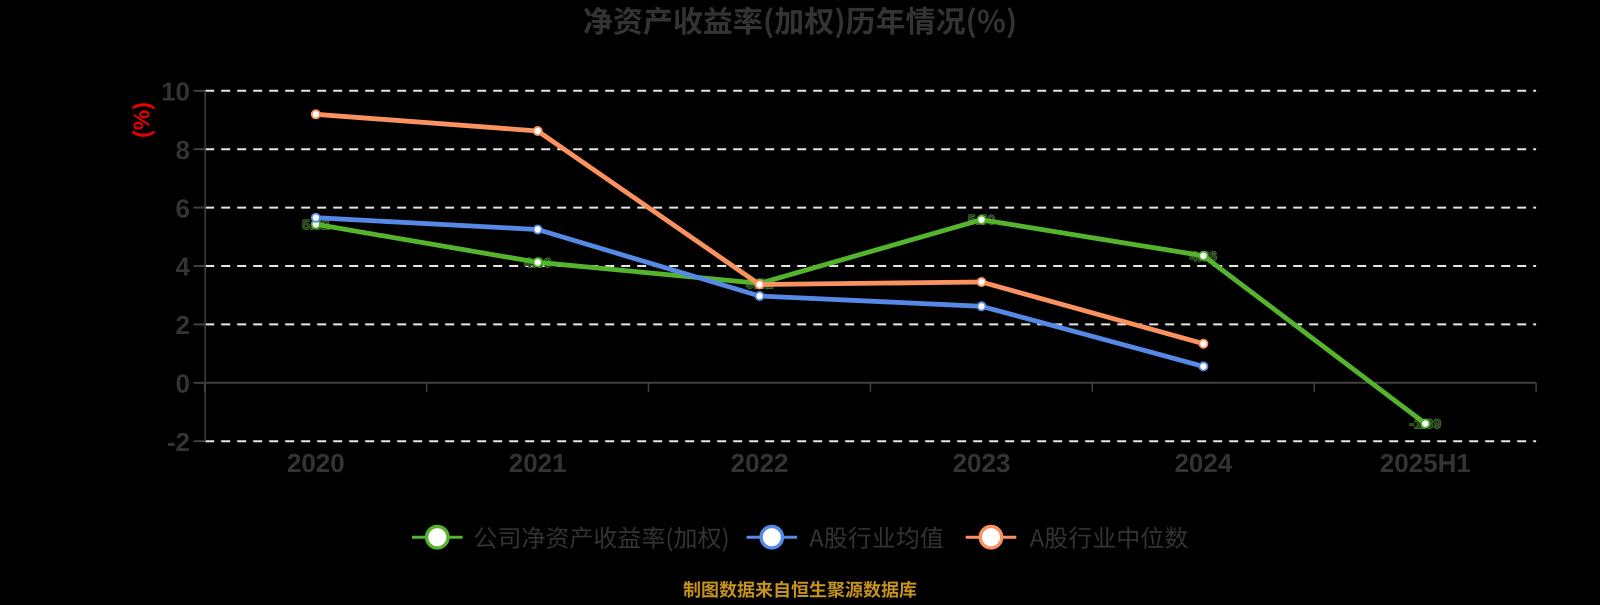  What do you see at coordinates (1203, 463) in the screenshot?
I see `svg-text: 2024` at bounding box center [1203, 463].